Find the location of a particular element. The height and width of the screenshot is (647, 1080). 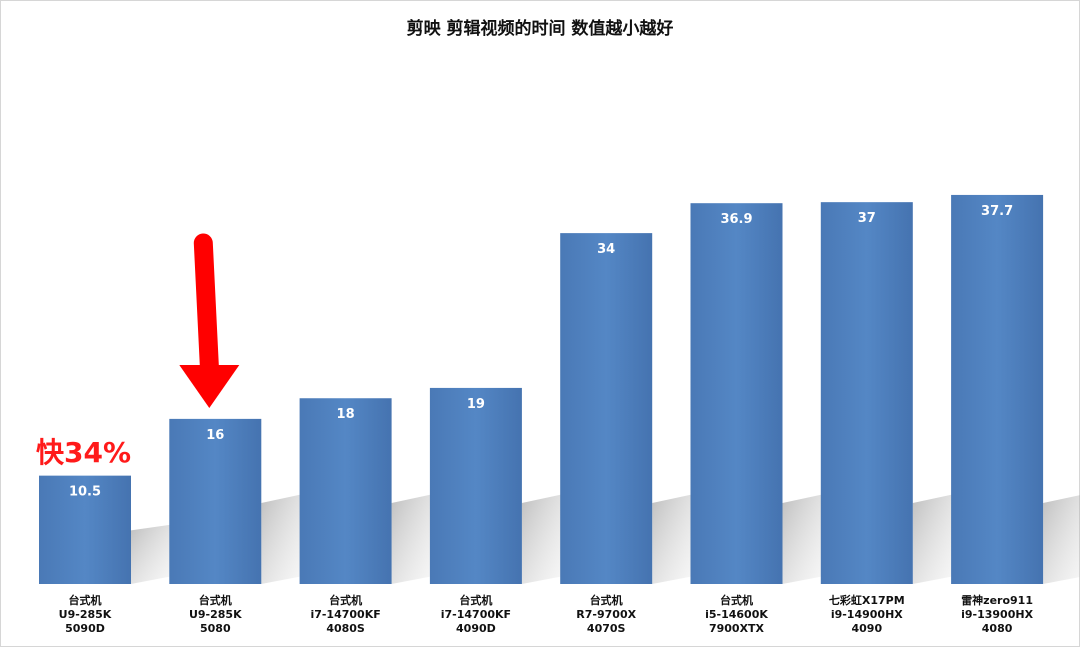

data-label: 36.9 is located at coordinates (736, 219).